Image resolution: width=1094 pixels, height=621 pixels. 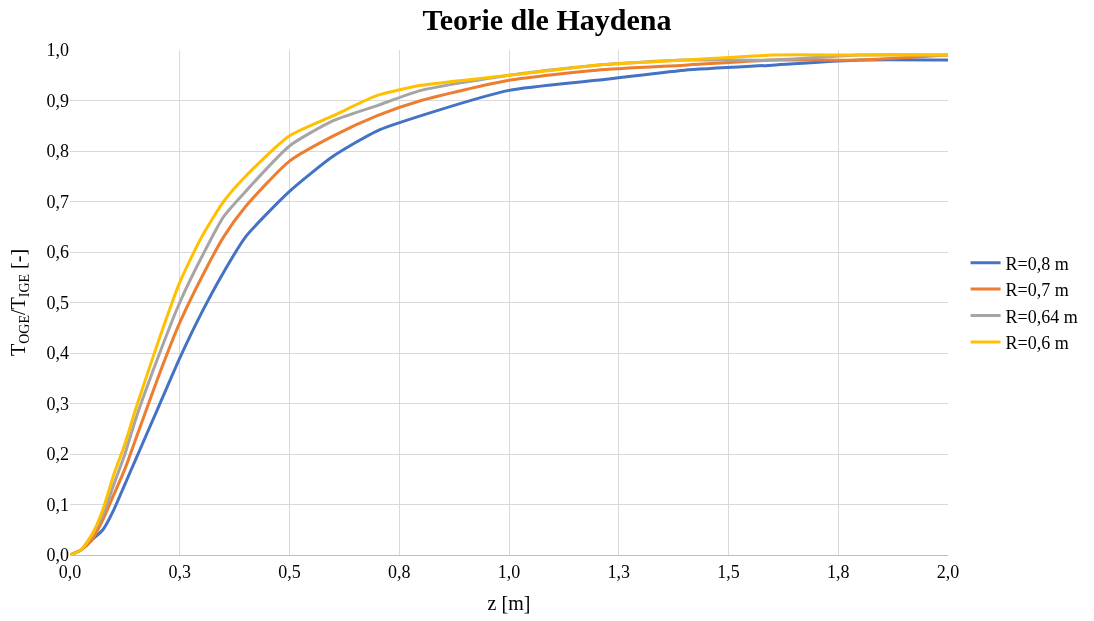 I want to click on x-tick-label: 0,5, so click(x=289, y=571).